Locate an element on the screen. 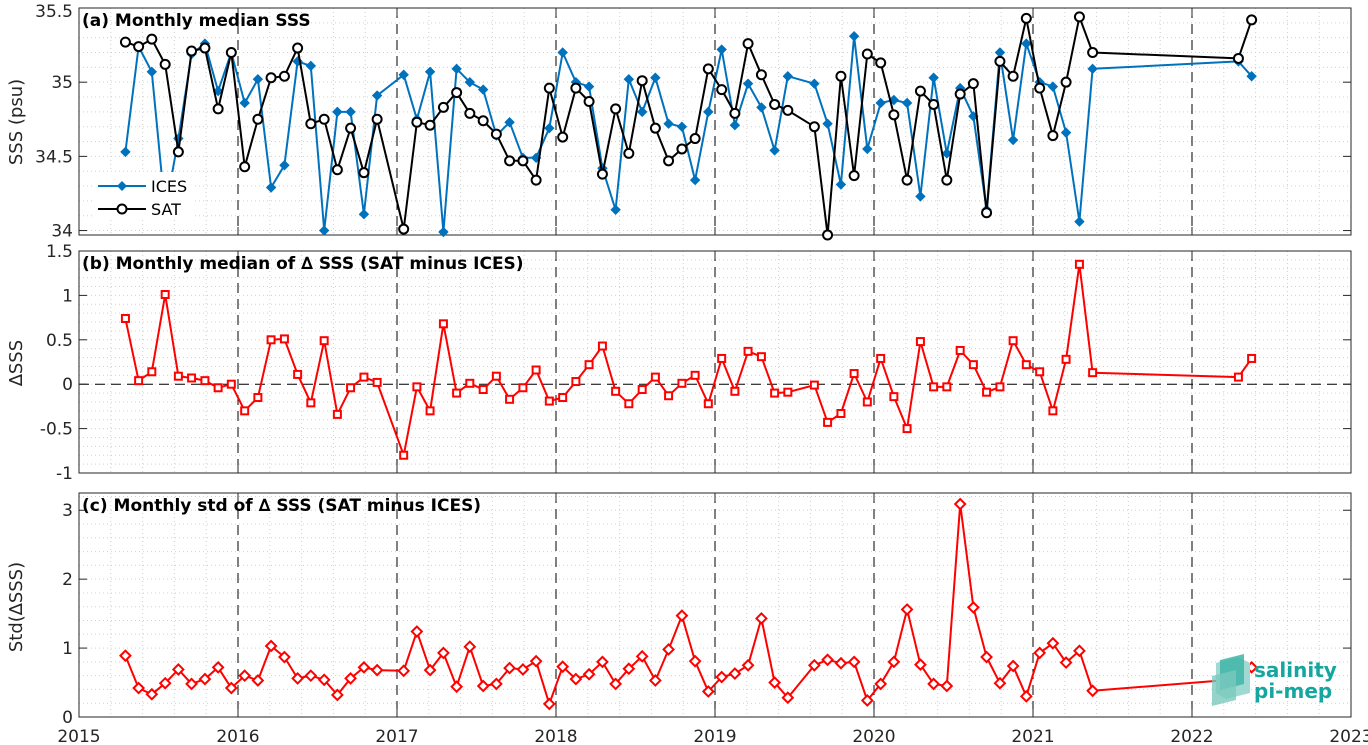 This screenshot has width=1368, height=745. panel-a-ylabel: SSS (psu) is located at coordinates (16, 122).